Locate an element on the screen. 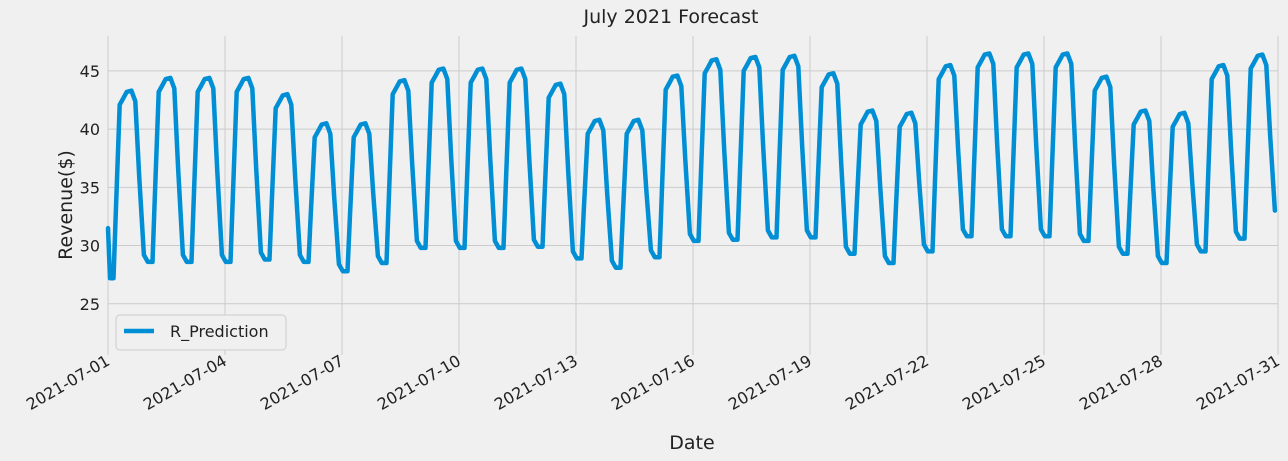 The height and width of the screenshot is (461, 1288). legend-box is located at coordinates (201, 332).